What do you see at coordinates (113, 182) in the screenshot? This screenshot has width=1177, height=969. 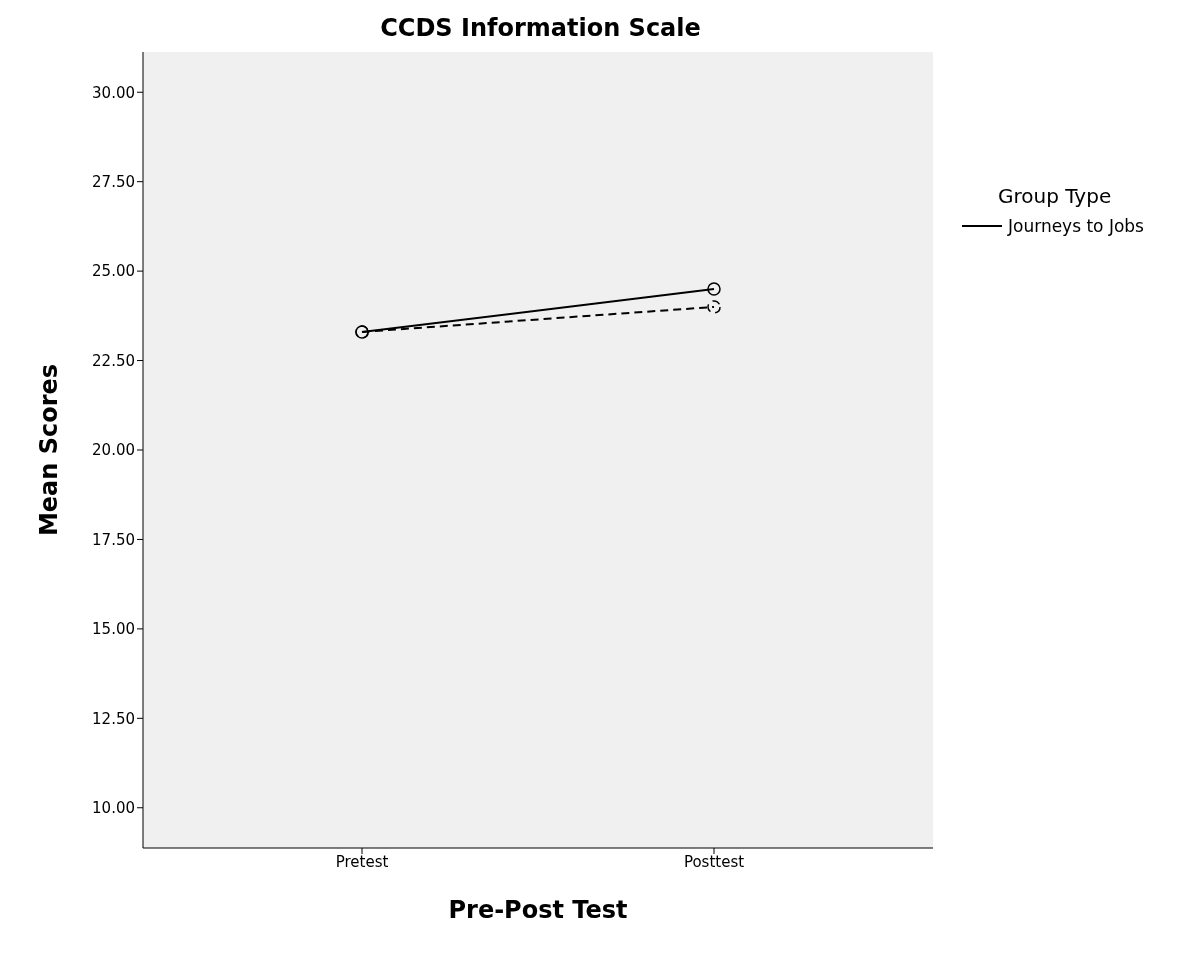 I see `y-tick-label: 27.50` at bounding box center [113, 182].